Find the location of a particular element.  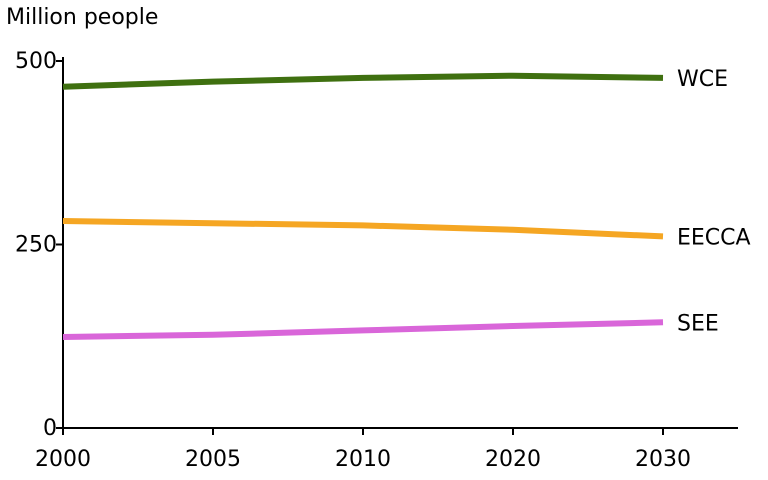

x-tick-label: 2030 is located at coordinates (663, 459).